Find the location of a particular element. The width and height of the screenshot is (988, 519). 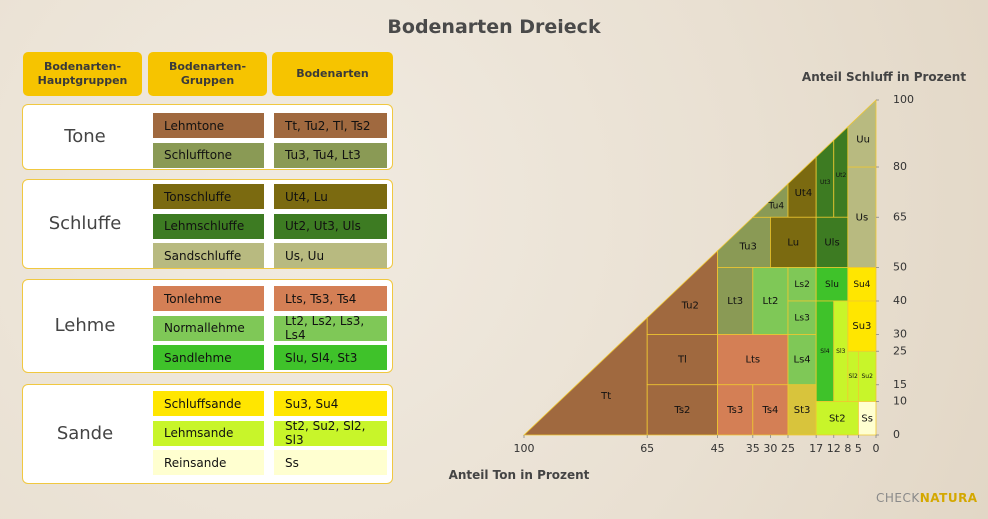

region-label: Ut3 is located at coordinates (825, 182).